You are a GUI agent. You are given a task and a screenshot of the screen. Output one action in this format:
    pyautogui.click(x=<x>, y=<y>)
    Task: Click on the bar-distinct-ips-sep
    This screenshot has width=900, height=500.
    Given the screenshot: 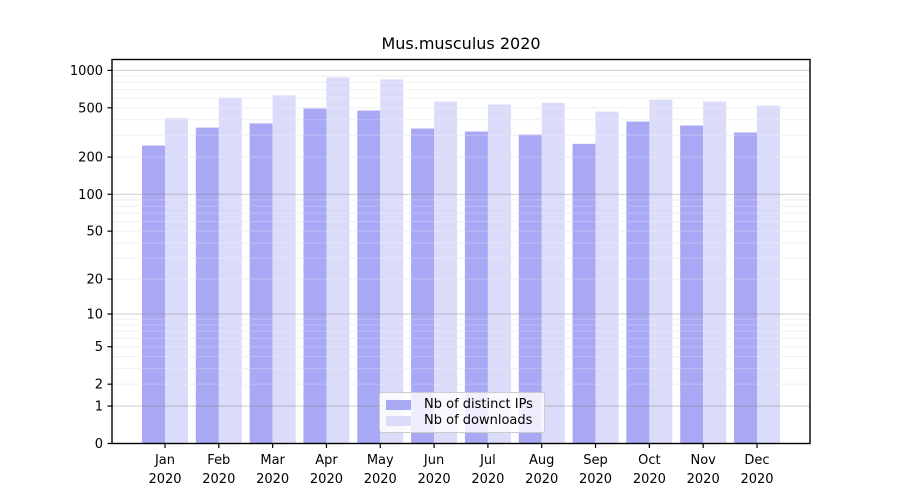 What is the action you would take?
    pyautogui.click(x=584, y=293)
    